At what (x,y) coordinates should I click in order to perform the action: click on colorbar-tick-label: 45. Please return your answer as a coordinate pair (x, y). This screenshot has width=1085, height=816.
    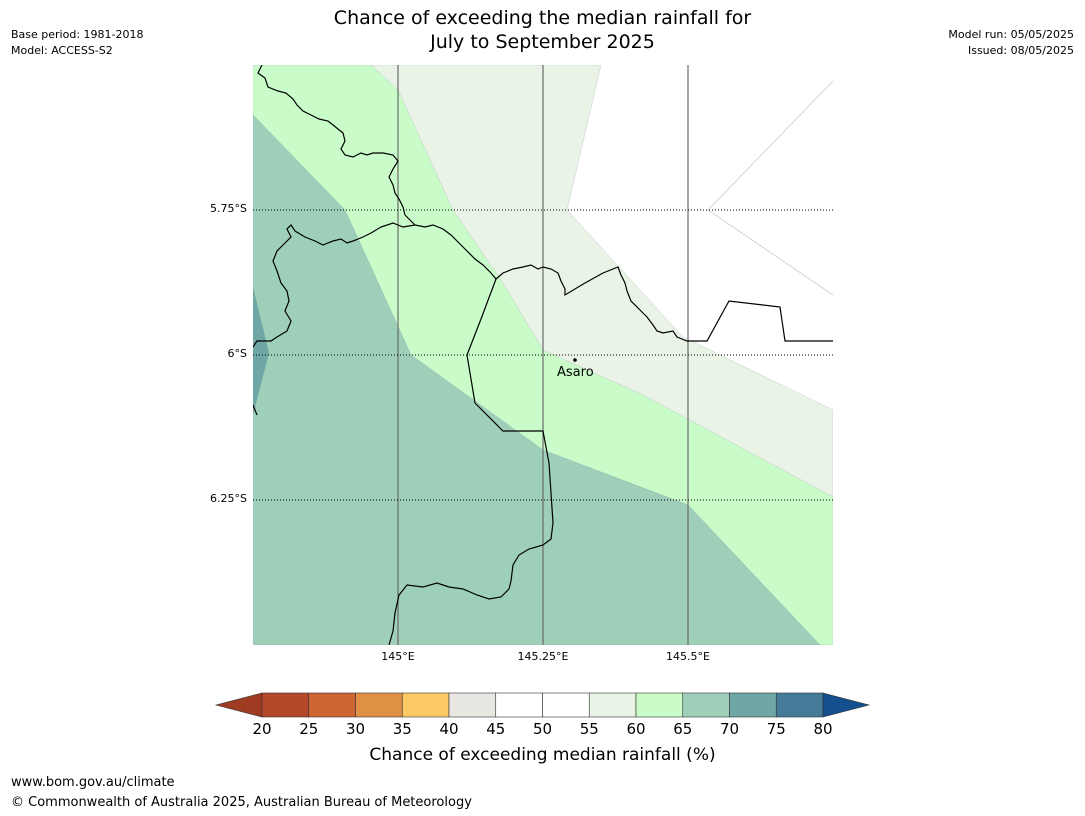
    Looking at the image, I should click on (496, 729).